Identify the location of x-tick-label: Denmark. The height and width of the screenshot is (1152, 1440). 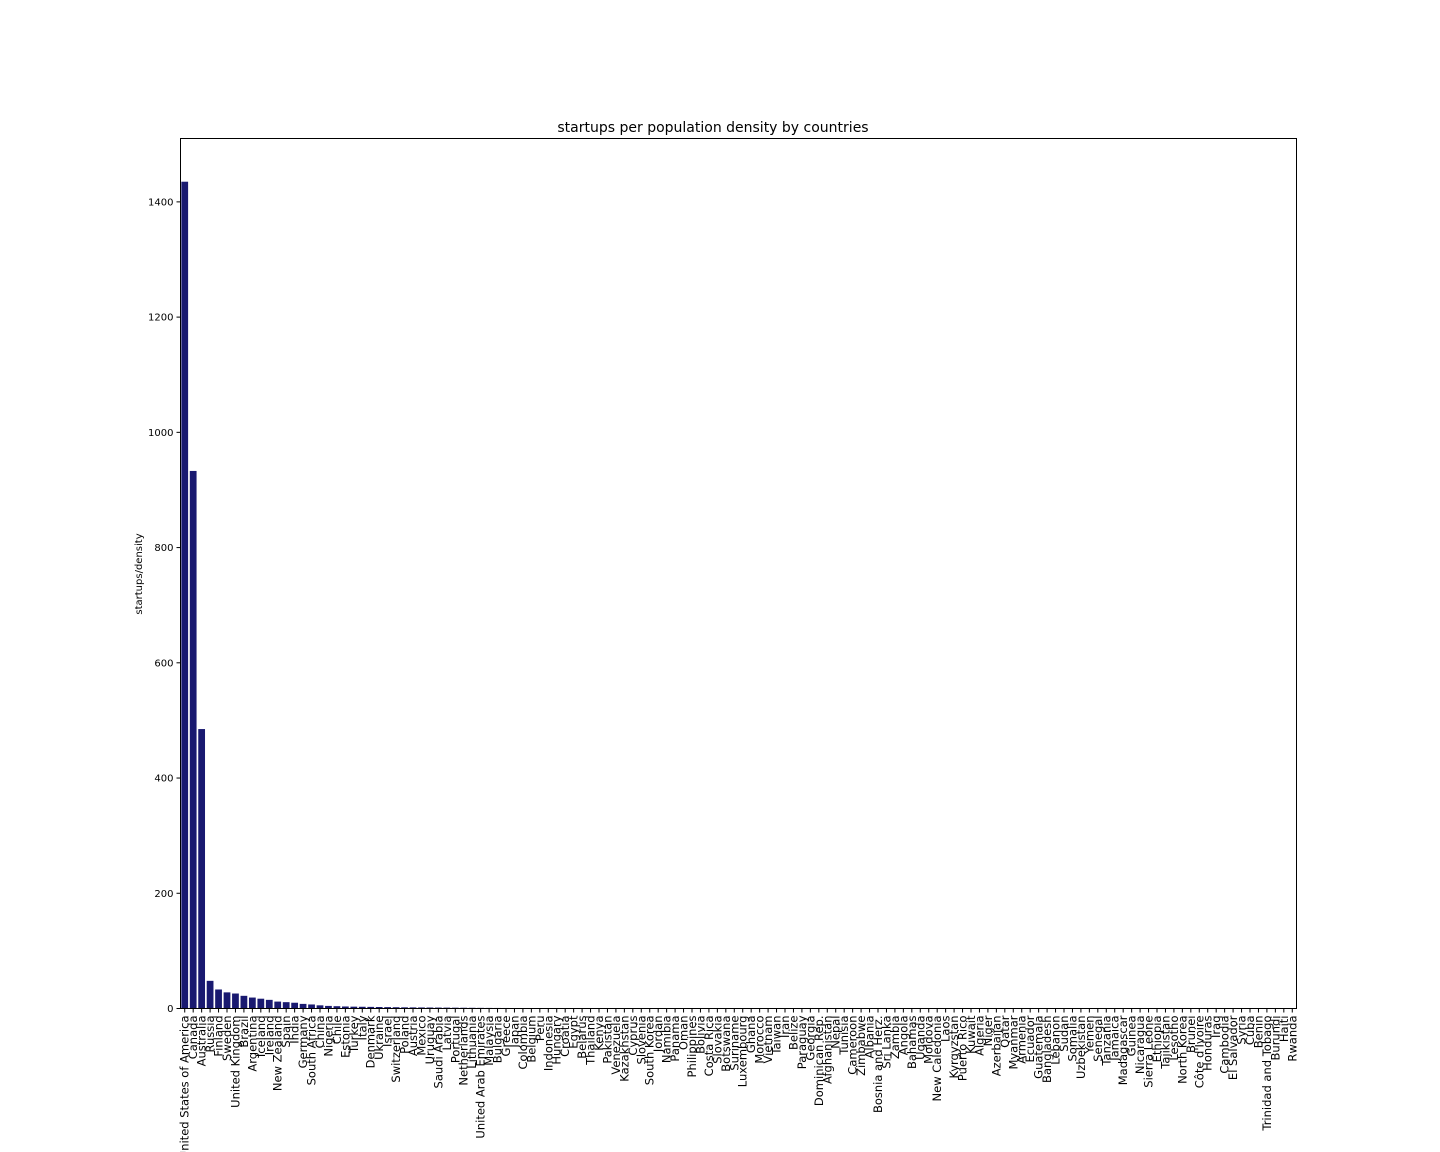
(371, 1041).